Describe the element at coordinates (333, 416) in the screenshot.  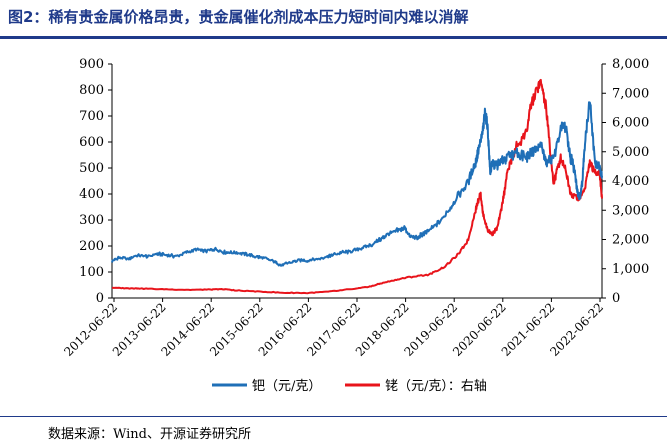
I see `footer-rule` at that location.